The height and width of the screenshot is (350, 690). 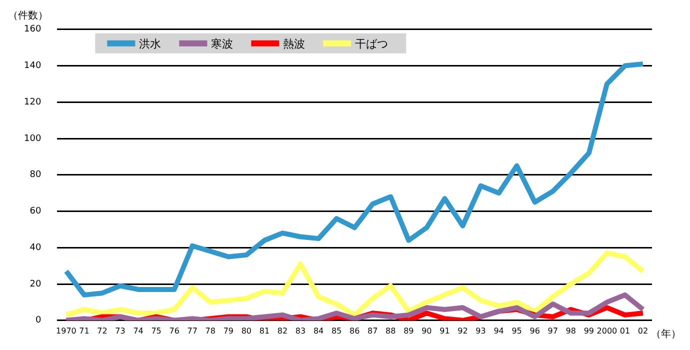 What do you see at coordinates (318, 331) in the screenshot?
I see `x-tick-label: 84` at bounding box center [318, 331].